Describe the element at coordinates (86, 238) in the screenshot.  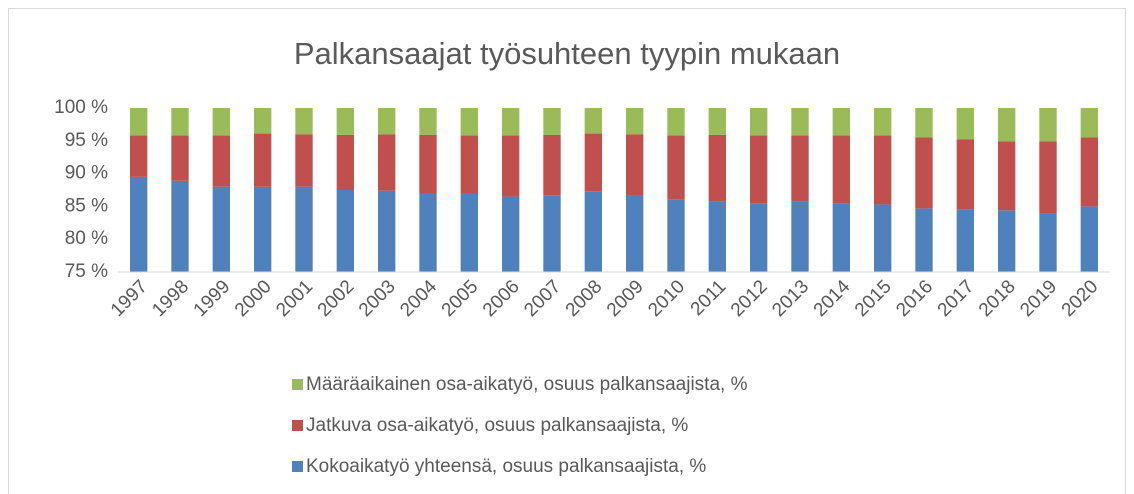
I see `y-tick-label: 80 %` at that location.